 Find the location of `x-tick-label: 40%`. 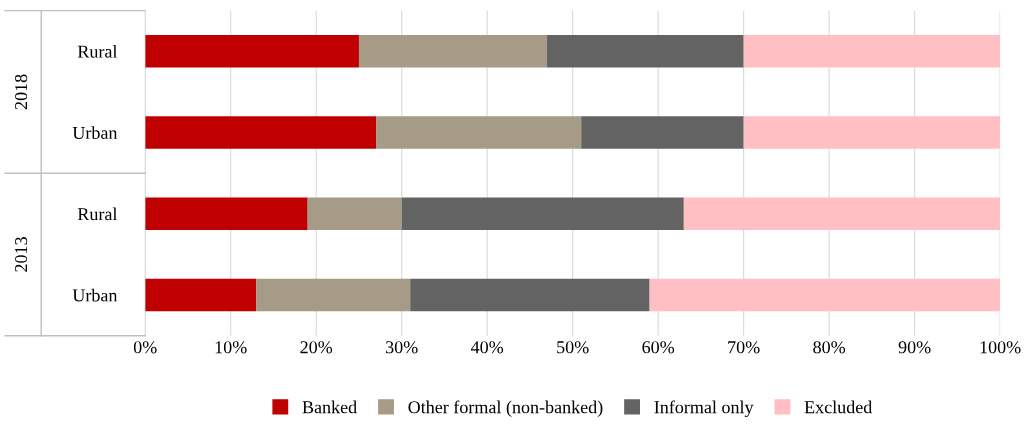

x-tick-label: 40% is located at coordinates (487, 347).